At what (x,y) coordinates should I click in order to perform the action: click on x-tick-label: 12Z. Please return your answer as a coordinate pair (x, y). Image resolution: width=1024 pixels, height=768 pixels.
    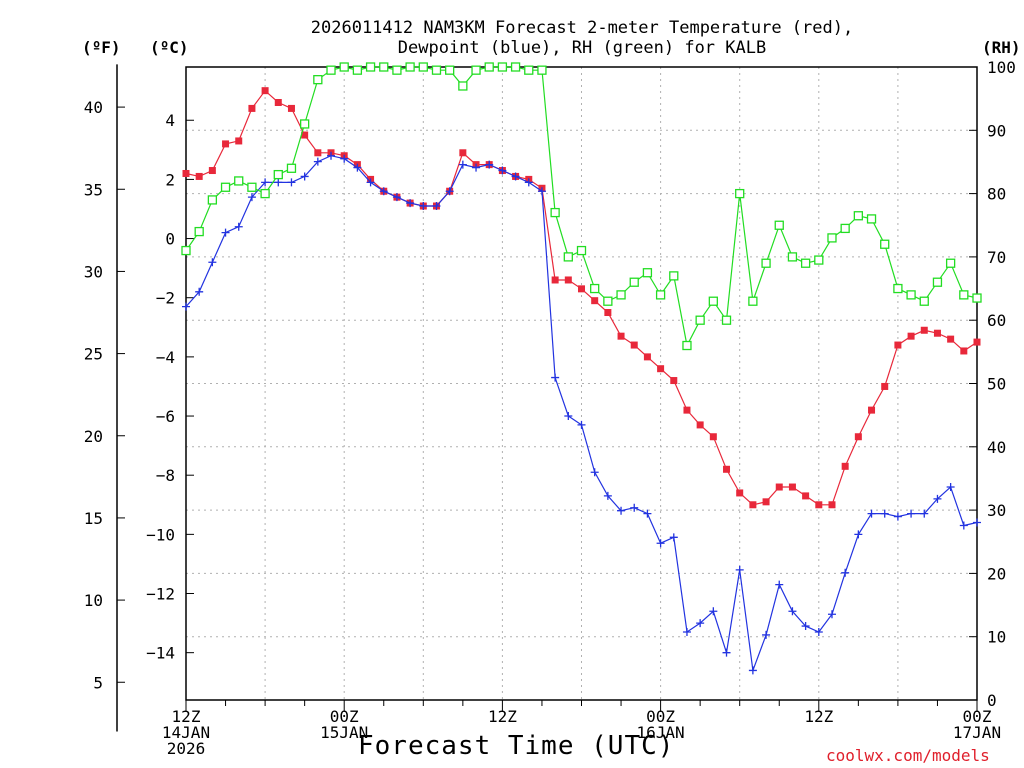
    Looking at the image, I should click on (818, 716).